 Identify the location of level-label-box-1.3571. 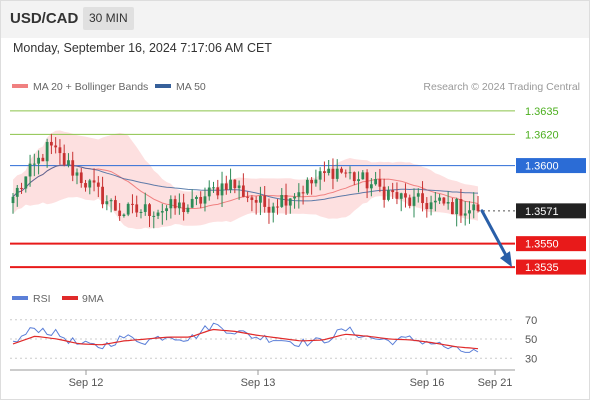
(551, 211).